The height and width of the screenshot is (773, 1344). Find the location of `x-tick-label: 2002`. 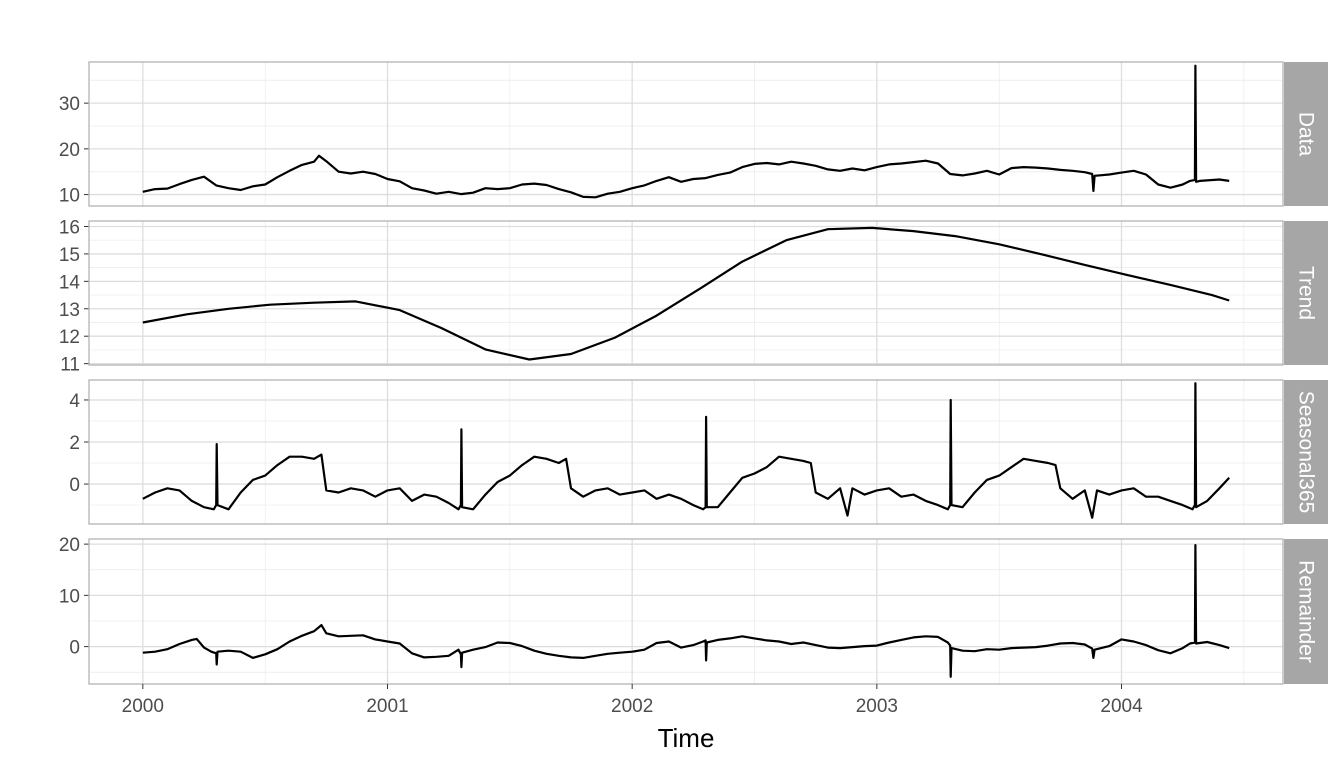

x-tick-label: 2002 is located at coordinates (632, 706).